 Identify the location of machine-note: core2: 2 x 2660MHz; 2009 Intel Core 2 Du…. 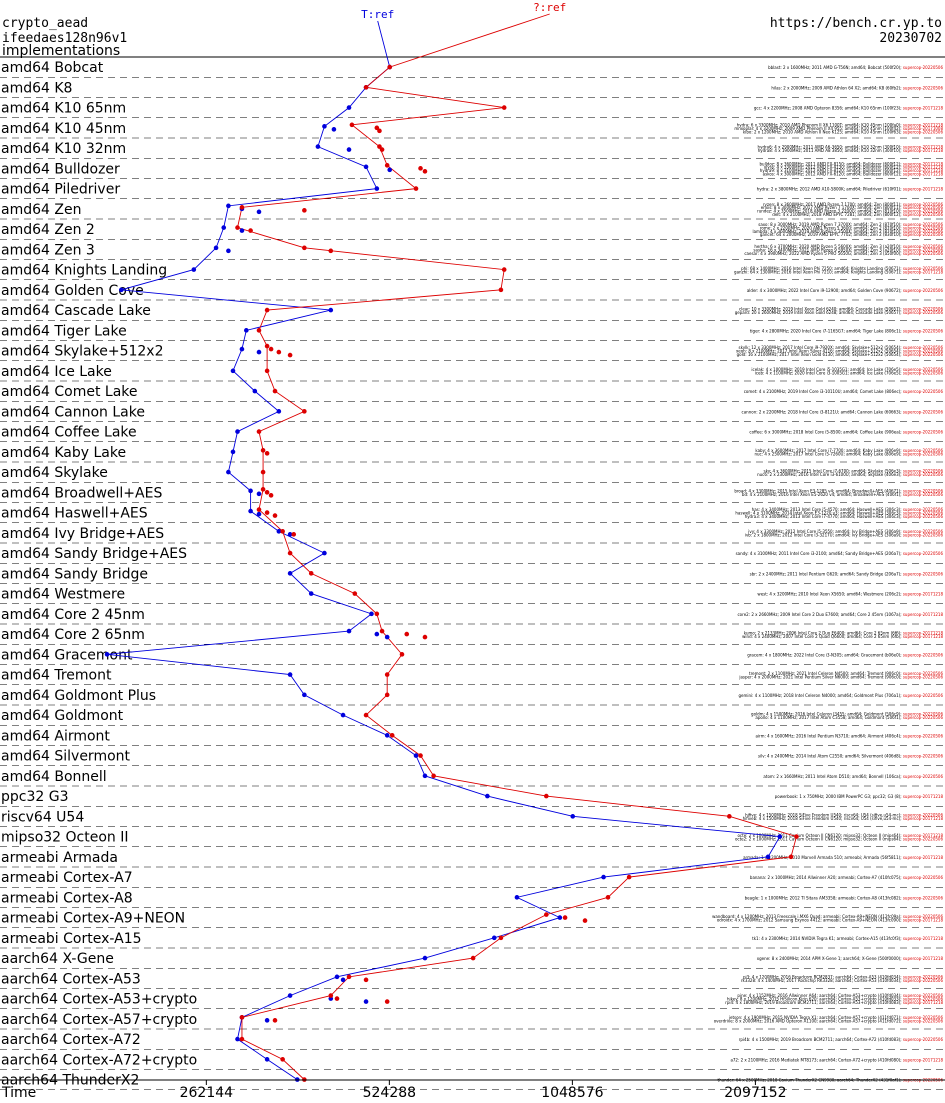
(840, 614).